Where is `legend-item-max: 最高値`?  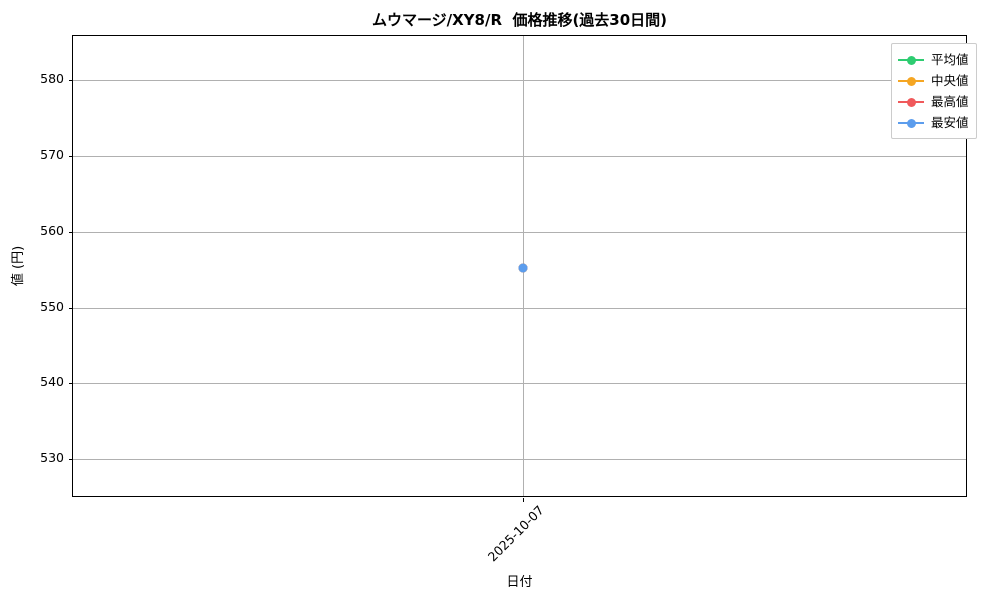 legend-item-max: 最高値 is located at coordinates (933, 101).